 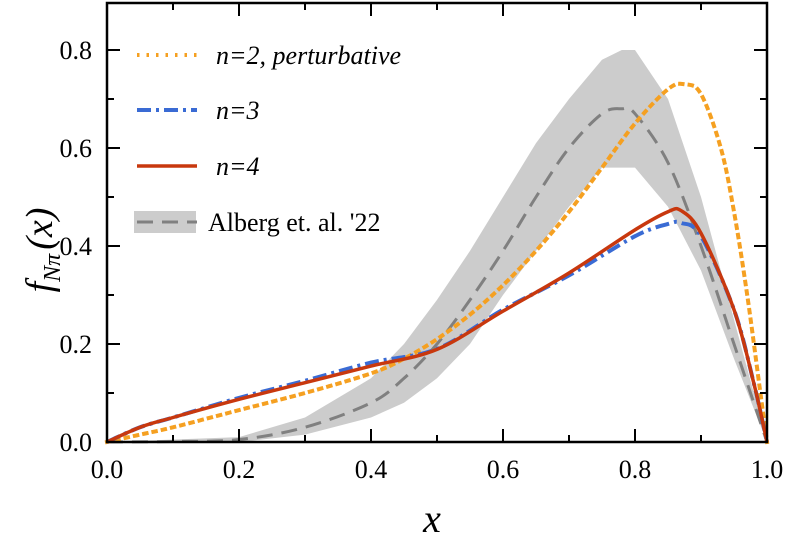 What do you see at coordinates (76, 148) in the screenshot?
I see `y-tick-label: 0.6` at bounding box center [76, 148].